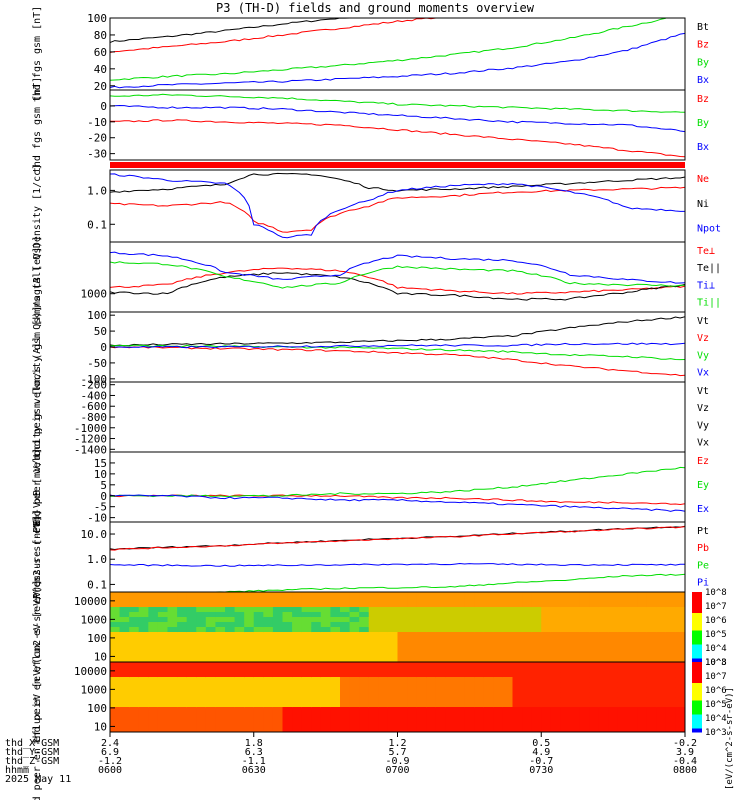  I want to click on colorbar-tick-label: 10^5, so click(716, 705).